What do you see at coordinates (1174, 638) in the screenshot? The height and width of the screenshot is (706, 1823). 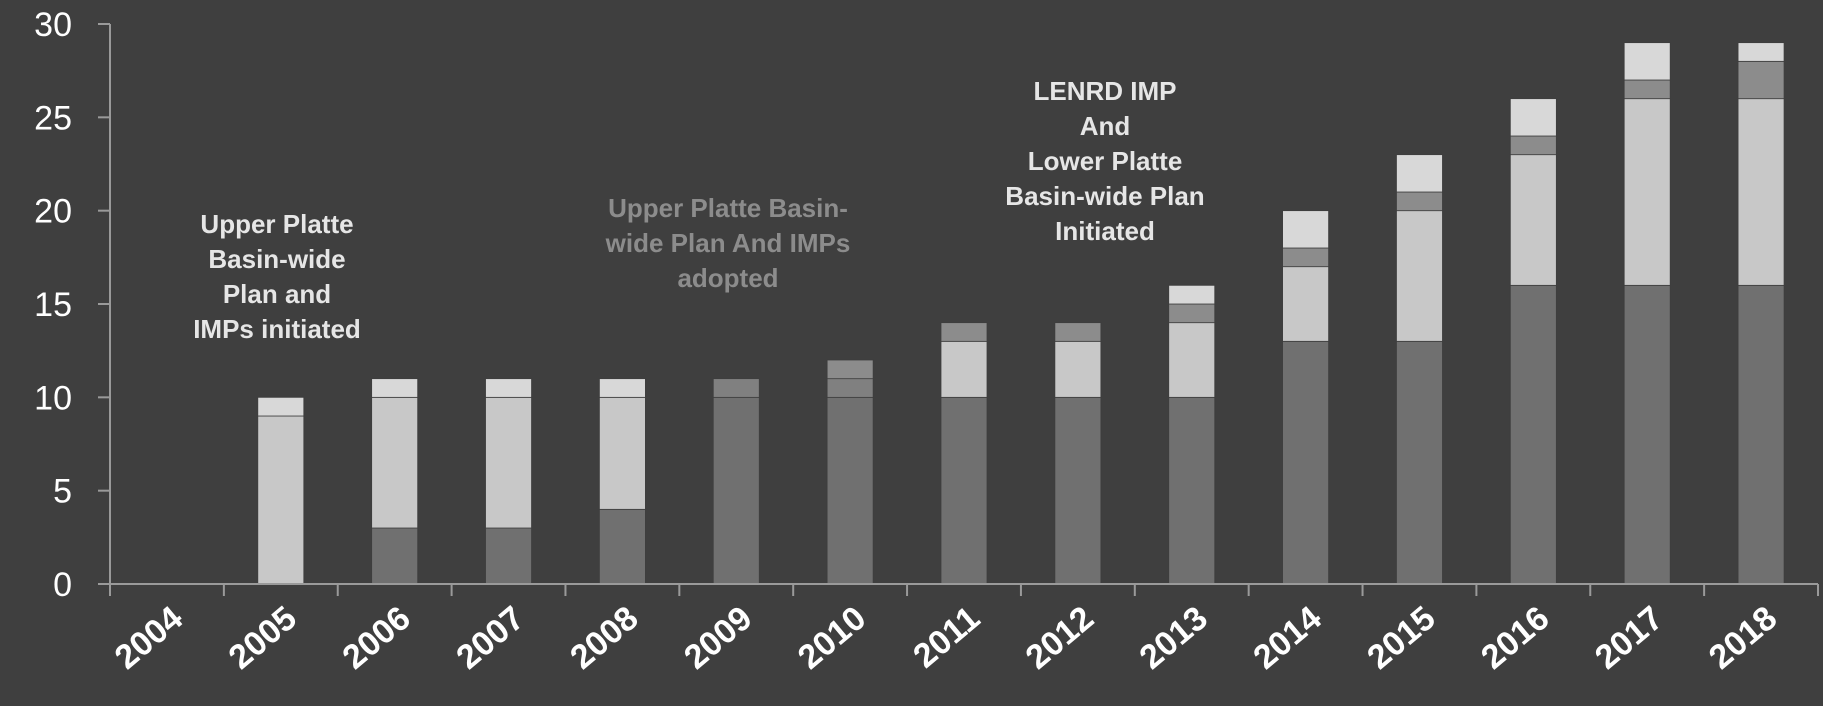 I see `x-tick-label: 2013` at bounding box center [1174, 638].